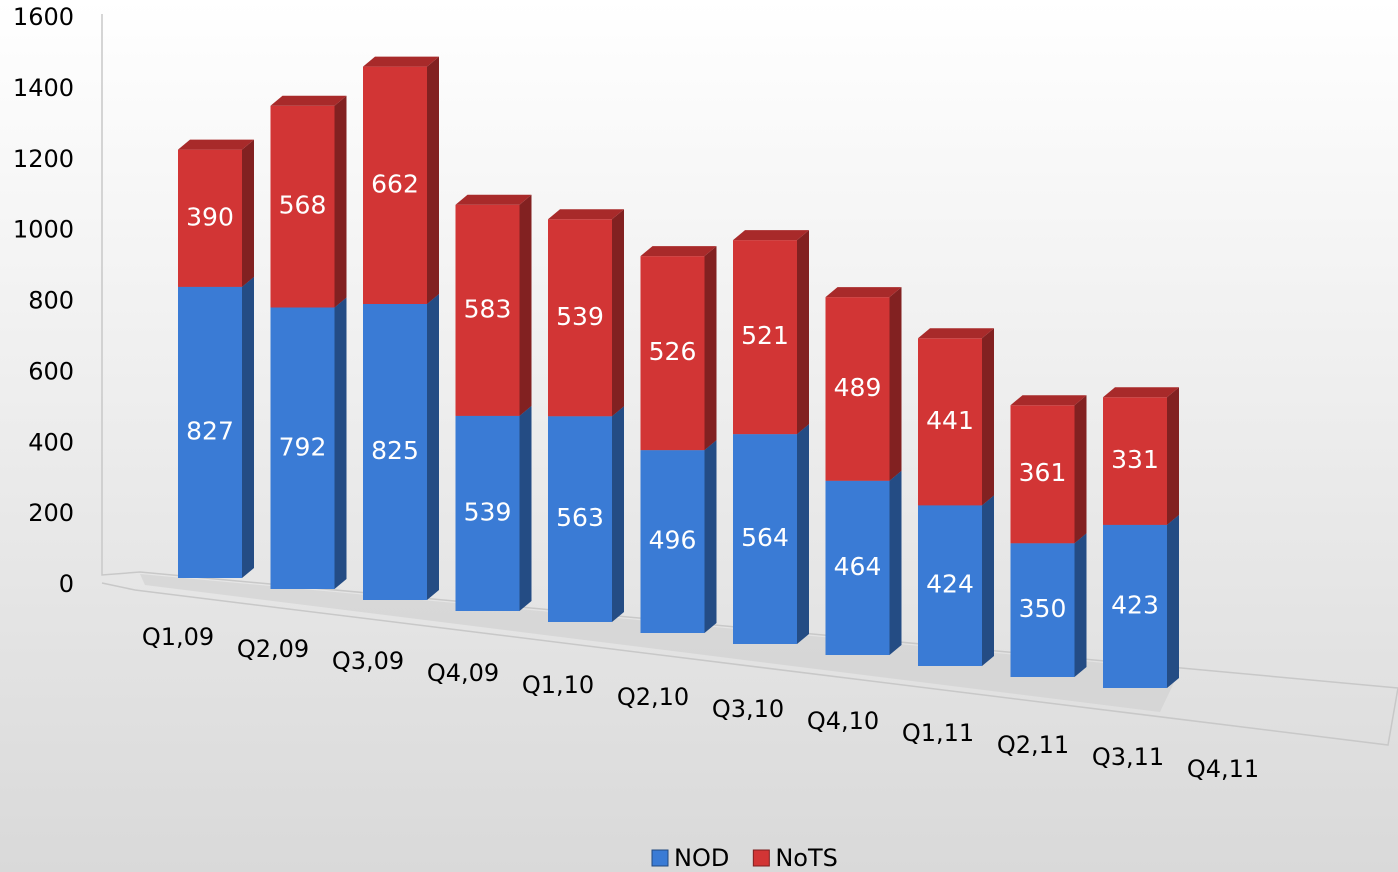 This screenshot has height=872, width=1398. I want to click on x-tick-label: Q1,11, so click(938, 733).